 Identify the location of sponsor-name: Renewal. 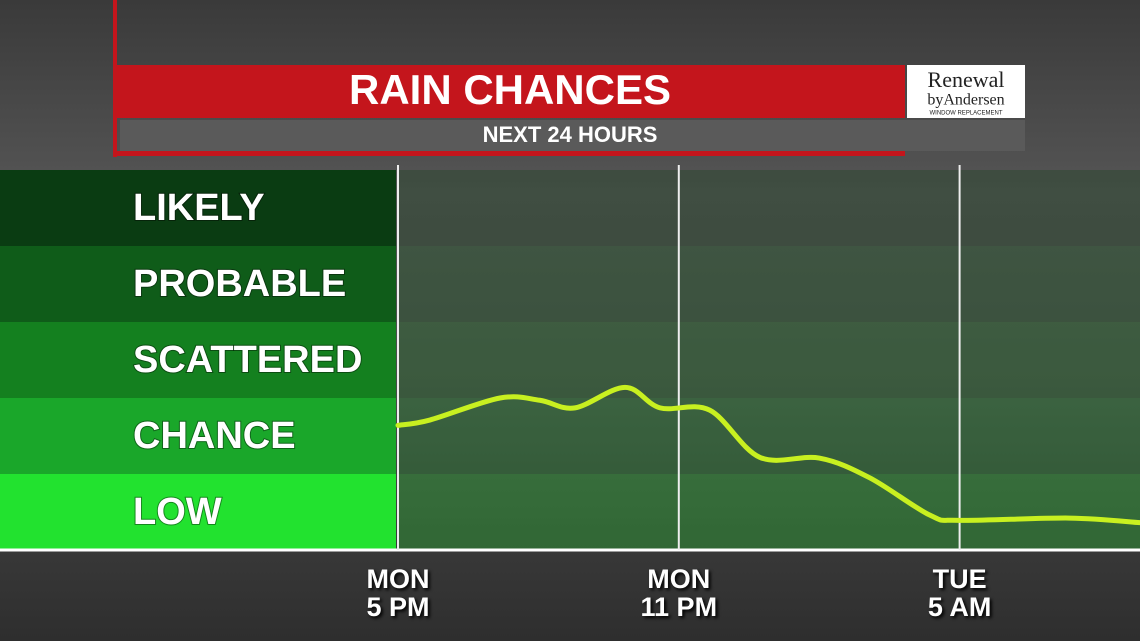
(966, 79).